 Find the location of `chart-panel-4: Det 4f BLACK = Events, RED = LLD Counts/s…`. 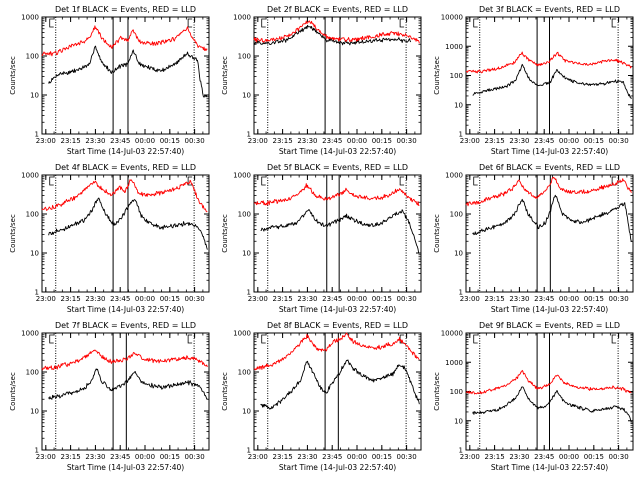

chart-panel-4: Det 4f BLACK = Events, RED = LLD Counts/s… is located at coordinates (109, 238).